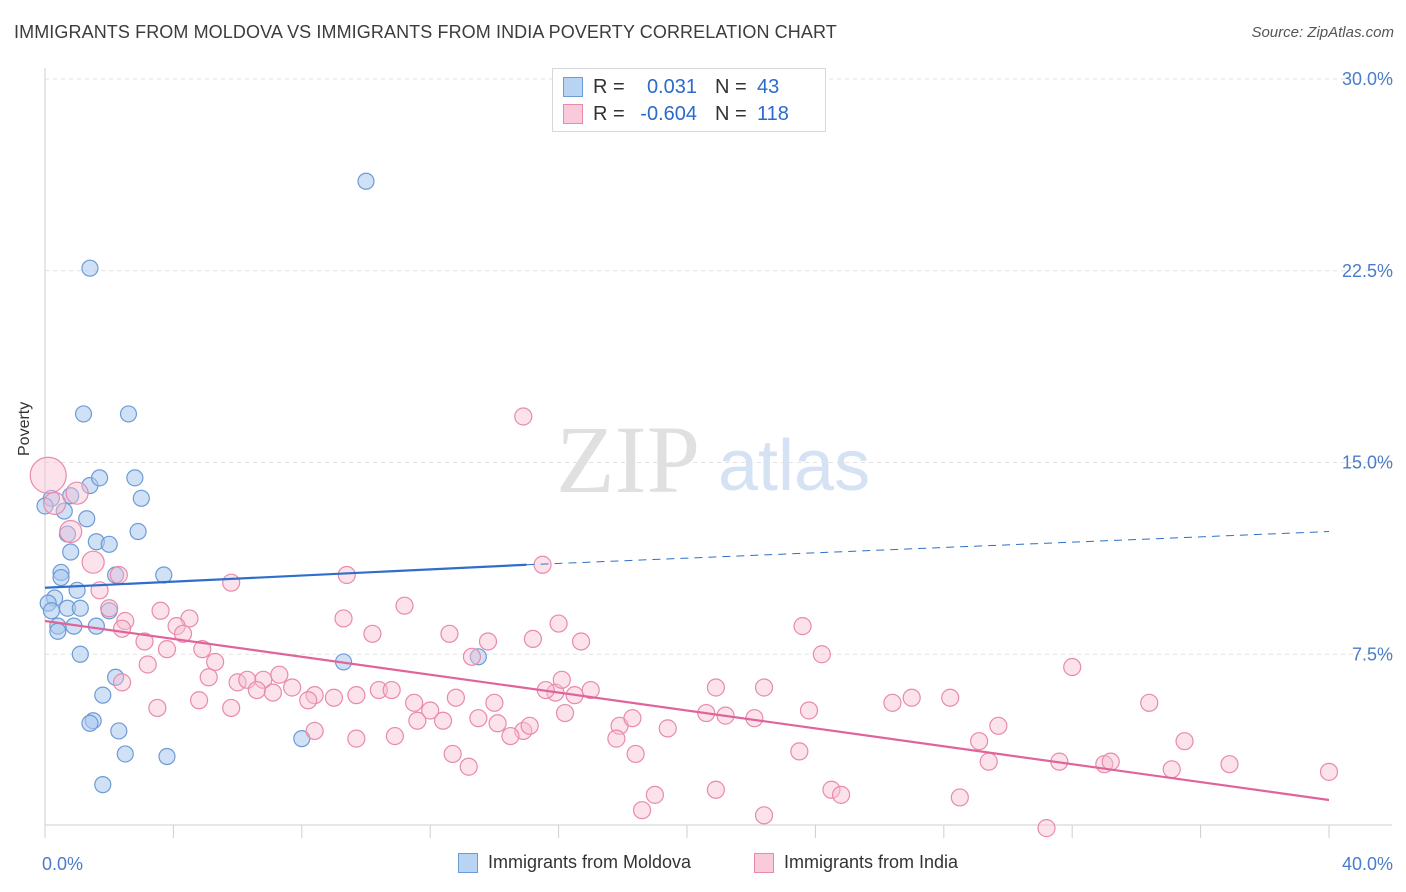 The width and height of the screenshot is (1406, 892). What do you see at coordinates (1367, 463) in the screenshot?
I see `y-tick-label: 15.0%` at bounding box center [1367, 463].